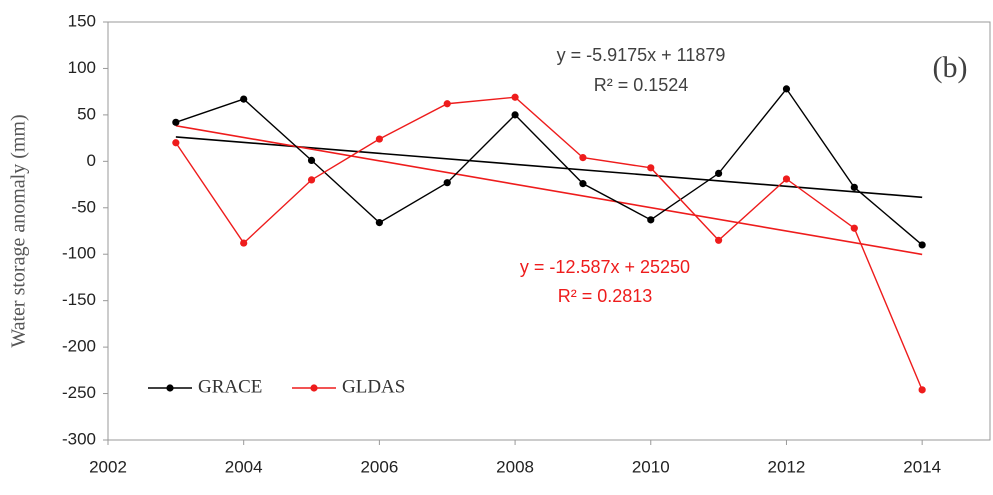  Describe the element at coordinates (373, 386) in the screenshot. I see `legend-label: GLDAS` at that location.